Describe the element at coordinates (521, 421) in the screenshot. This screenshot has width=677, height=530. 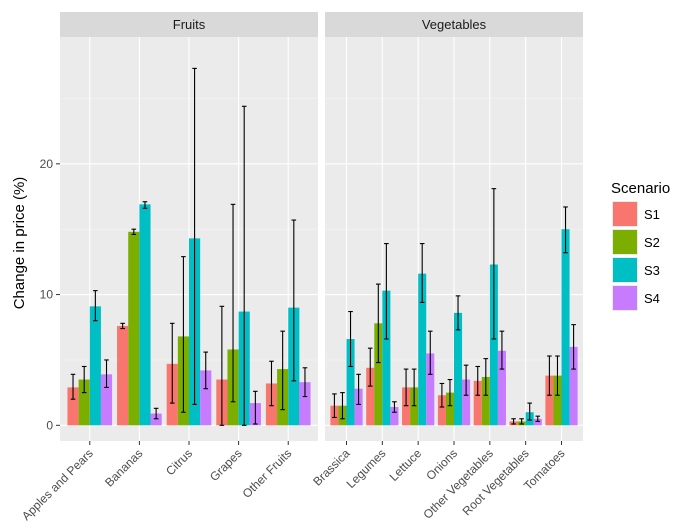
I see `error-bar-vegetables-root-vegetables-s2` at that location.